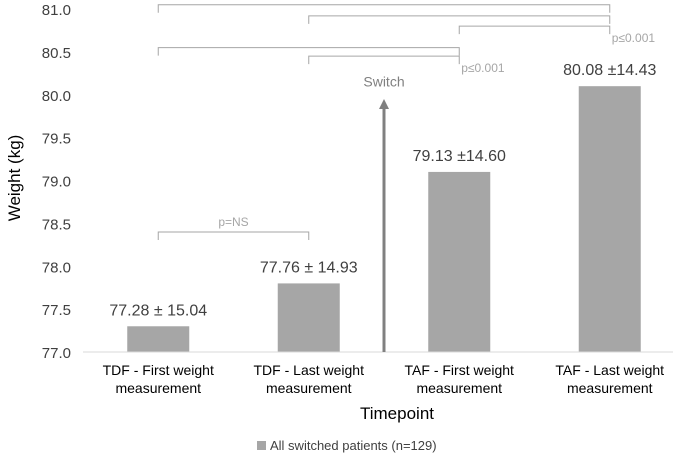 This screenshot has width=685, height=458. I want to click on legend-swatch, so click(261, 445).